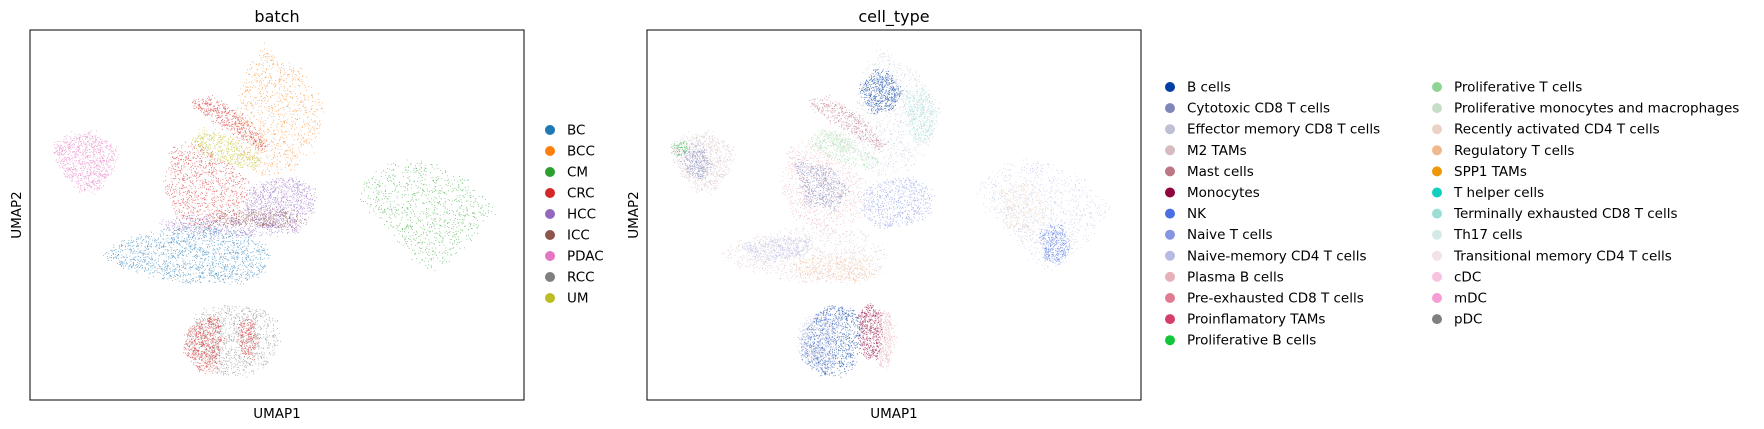 This screenshot has height=429, width=1764. I want to click on batch-legend-marker-rcc, so click(550, 277).